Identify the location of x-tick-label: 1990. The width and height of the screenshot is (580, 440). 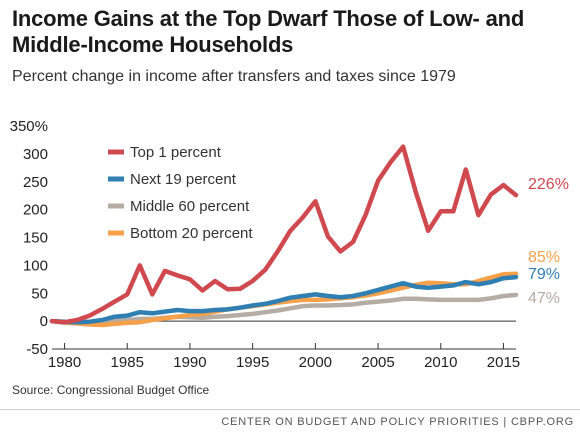
(189, 362).